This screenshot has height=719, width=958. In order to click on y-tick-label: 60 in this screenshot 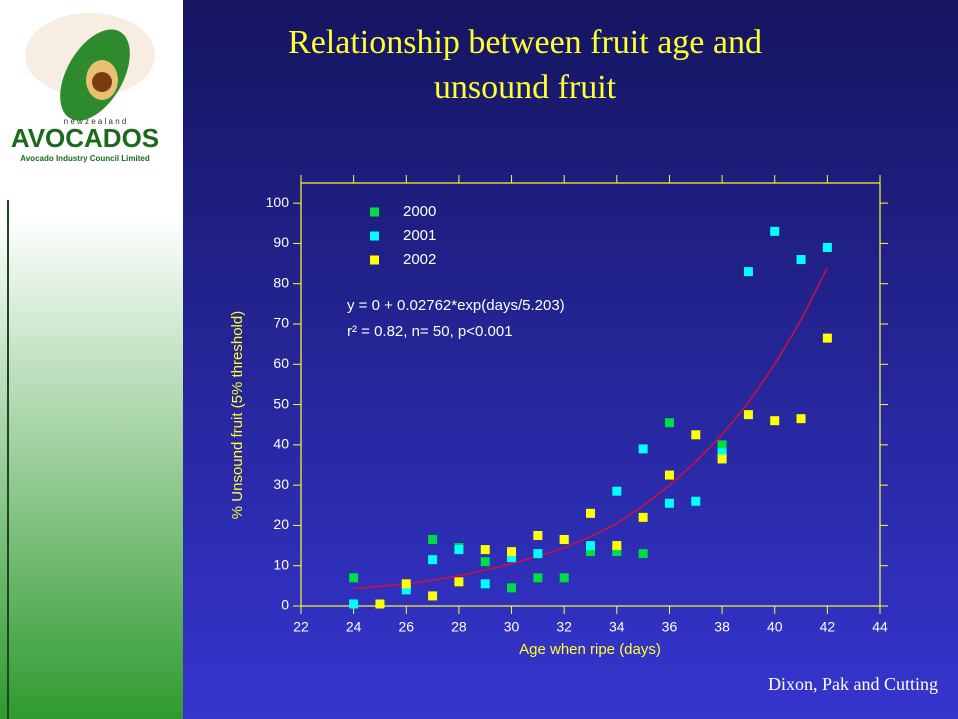, I will do `click(281, 363)`.